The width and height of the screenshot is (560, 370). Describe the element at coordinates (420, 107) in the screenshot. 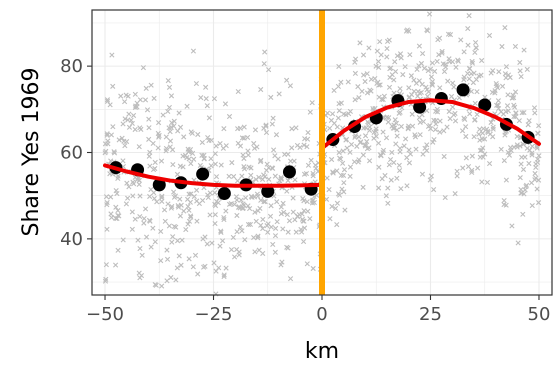

I see `bin-mean-point` at that location.